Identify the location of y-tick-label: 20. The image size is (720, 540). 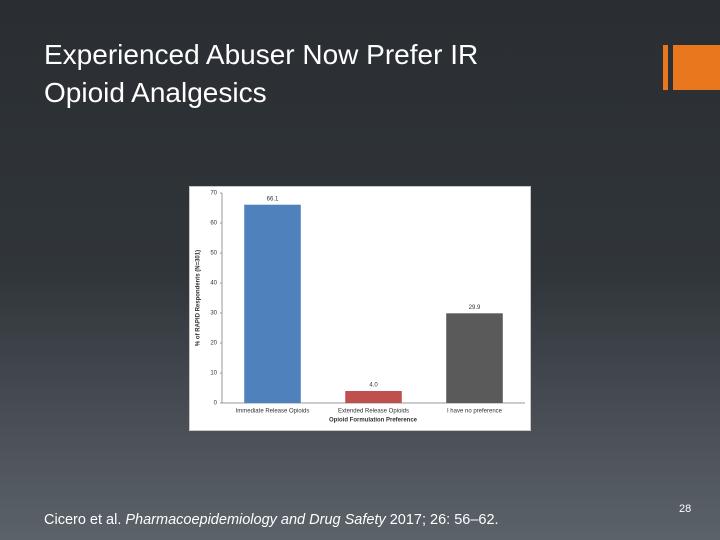
(213, 344).